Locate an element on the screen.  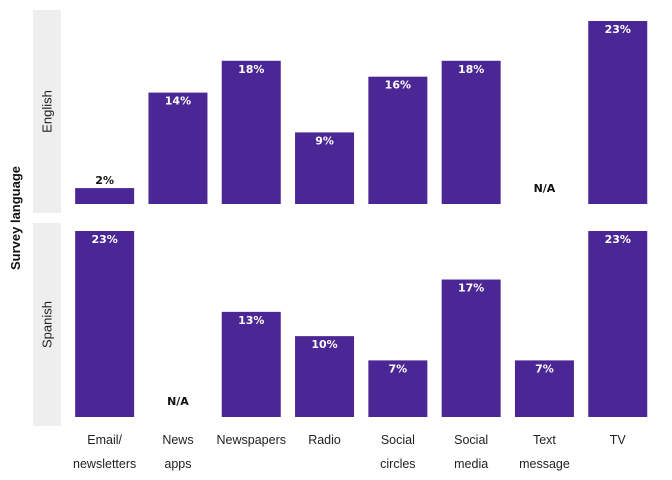
x-tick-label: News apps is located at coordinates (177, 452).